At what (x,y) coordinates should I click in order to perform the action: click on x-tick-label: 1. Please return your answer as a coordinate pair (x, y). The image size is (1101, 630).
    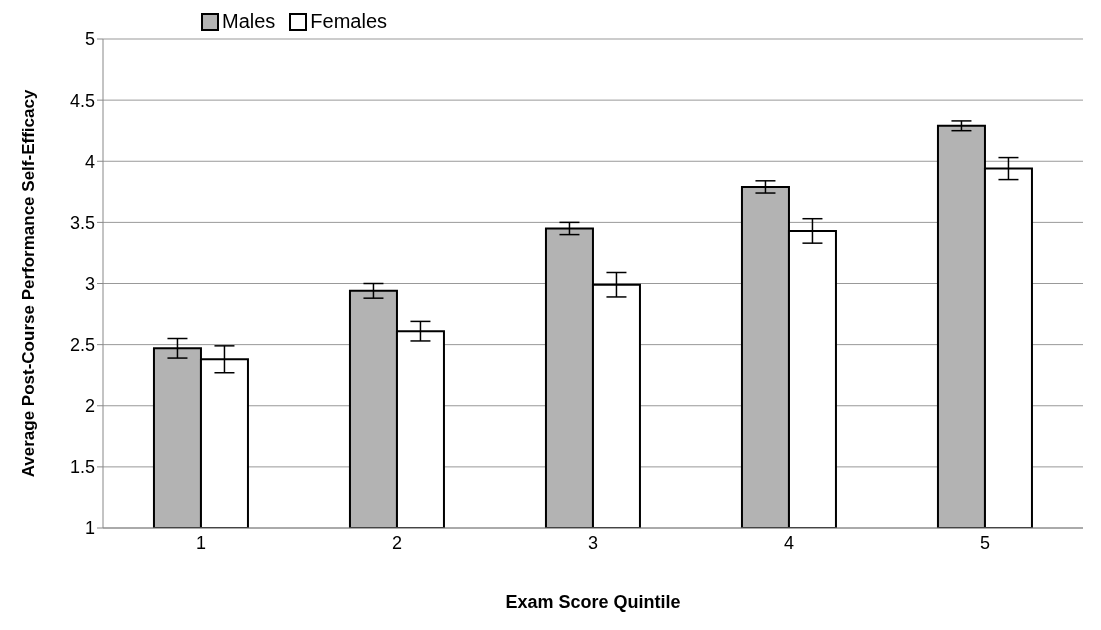
    Looking at the image, I should click on (201, 542).